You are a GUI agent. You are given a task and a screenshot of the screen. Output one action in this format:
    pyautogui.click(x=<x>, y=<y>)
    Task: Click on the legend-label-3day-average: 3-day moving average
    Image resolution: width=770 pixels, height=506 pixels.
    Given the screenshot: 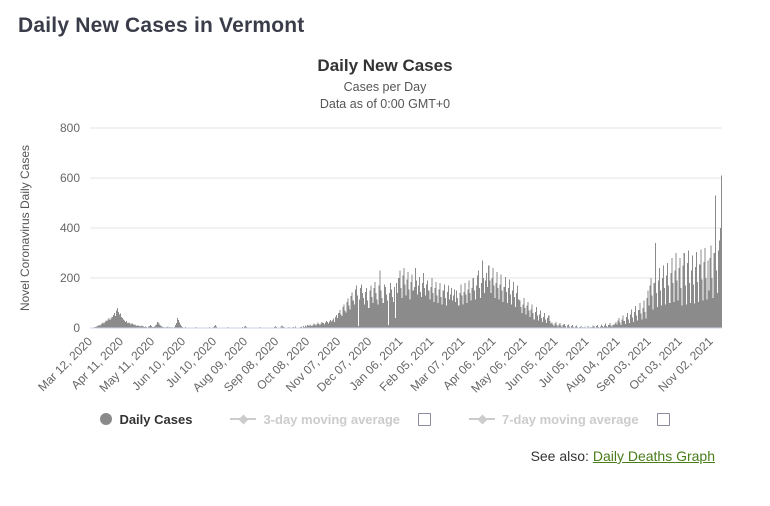 What is the action you would take?
    pyautogui.click(x=331, y=419)
    